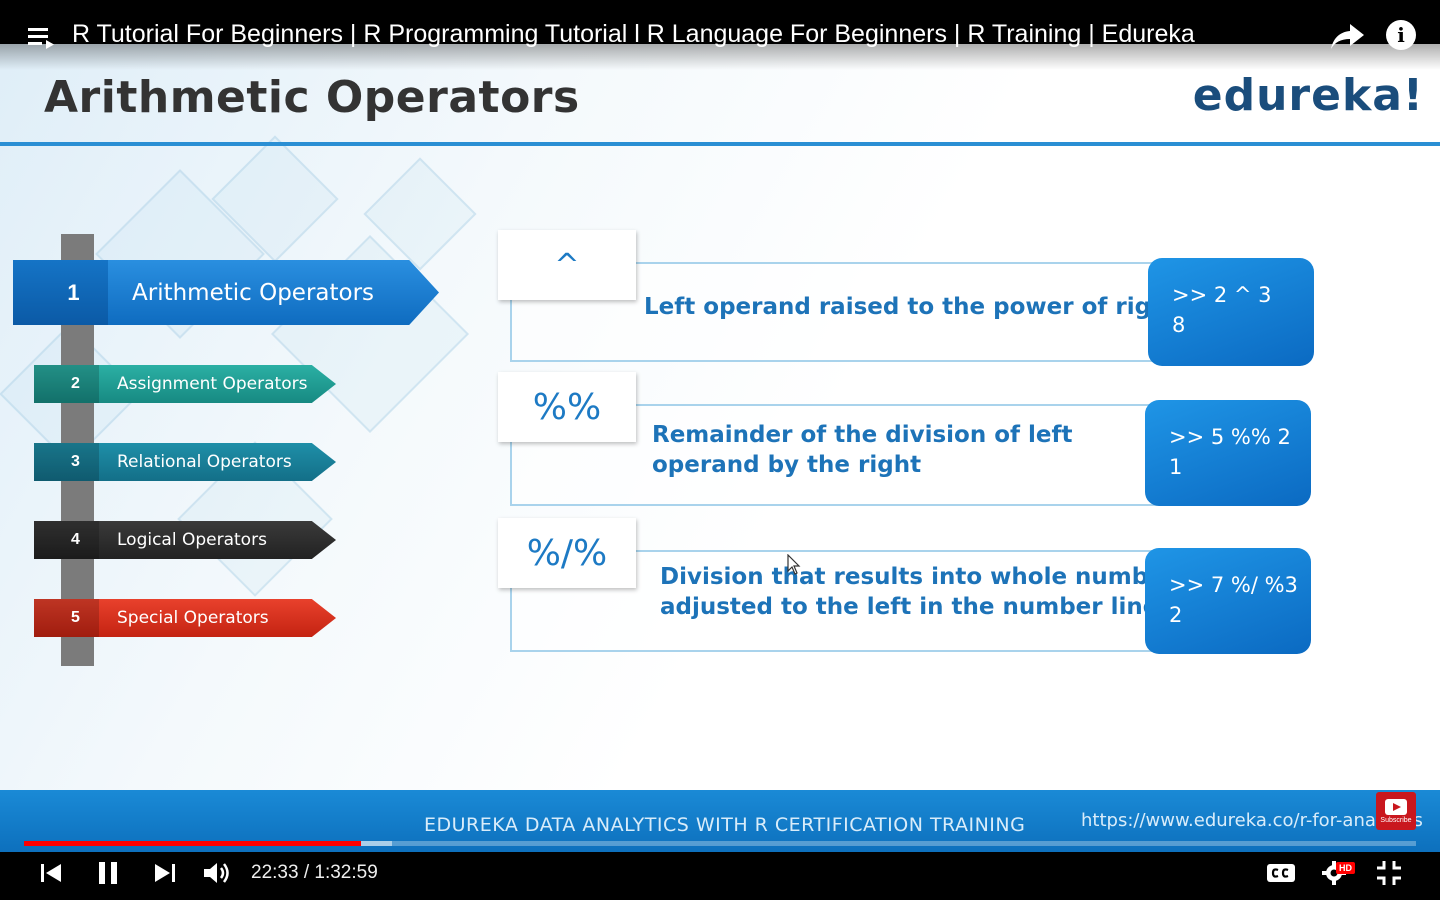 The width and height of the screenshot is (1440, 900). I want to click on next-icon, so click(165, 873).